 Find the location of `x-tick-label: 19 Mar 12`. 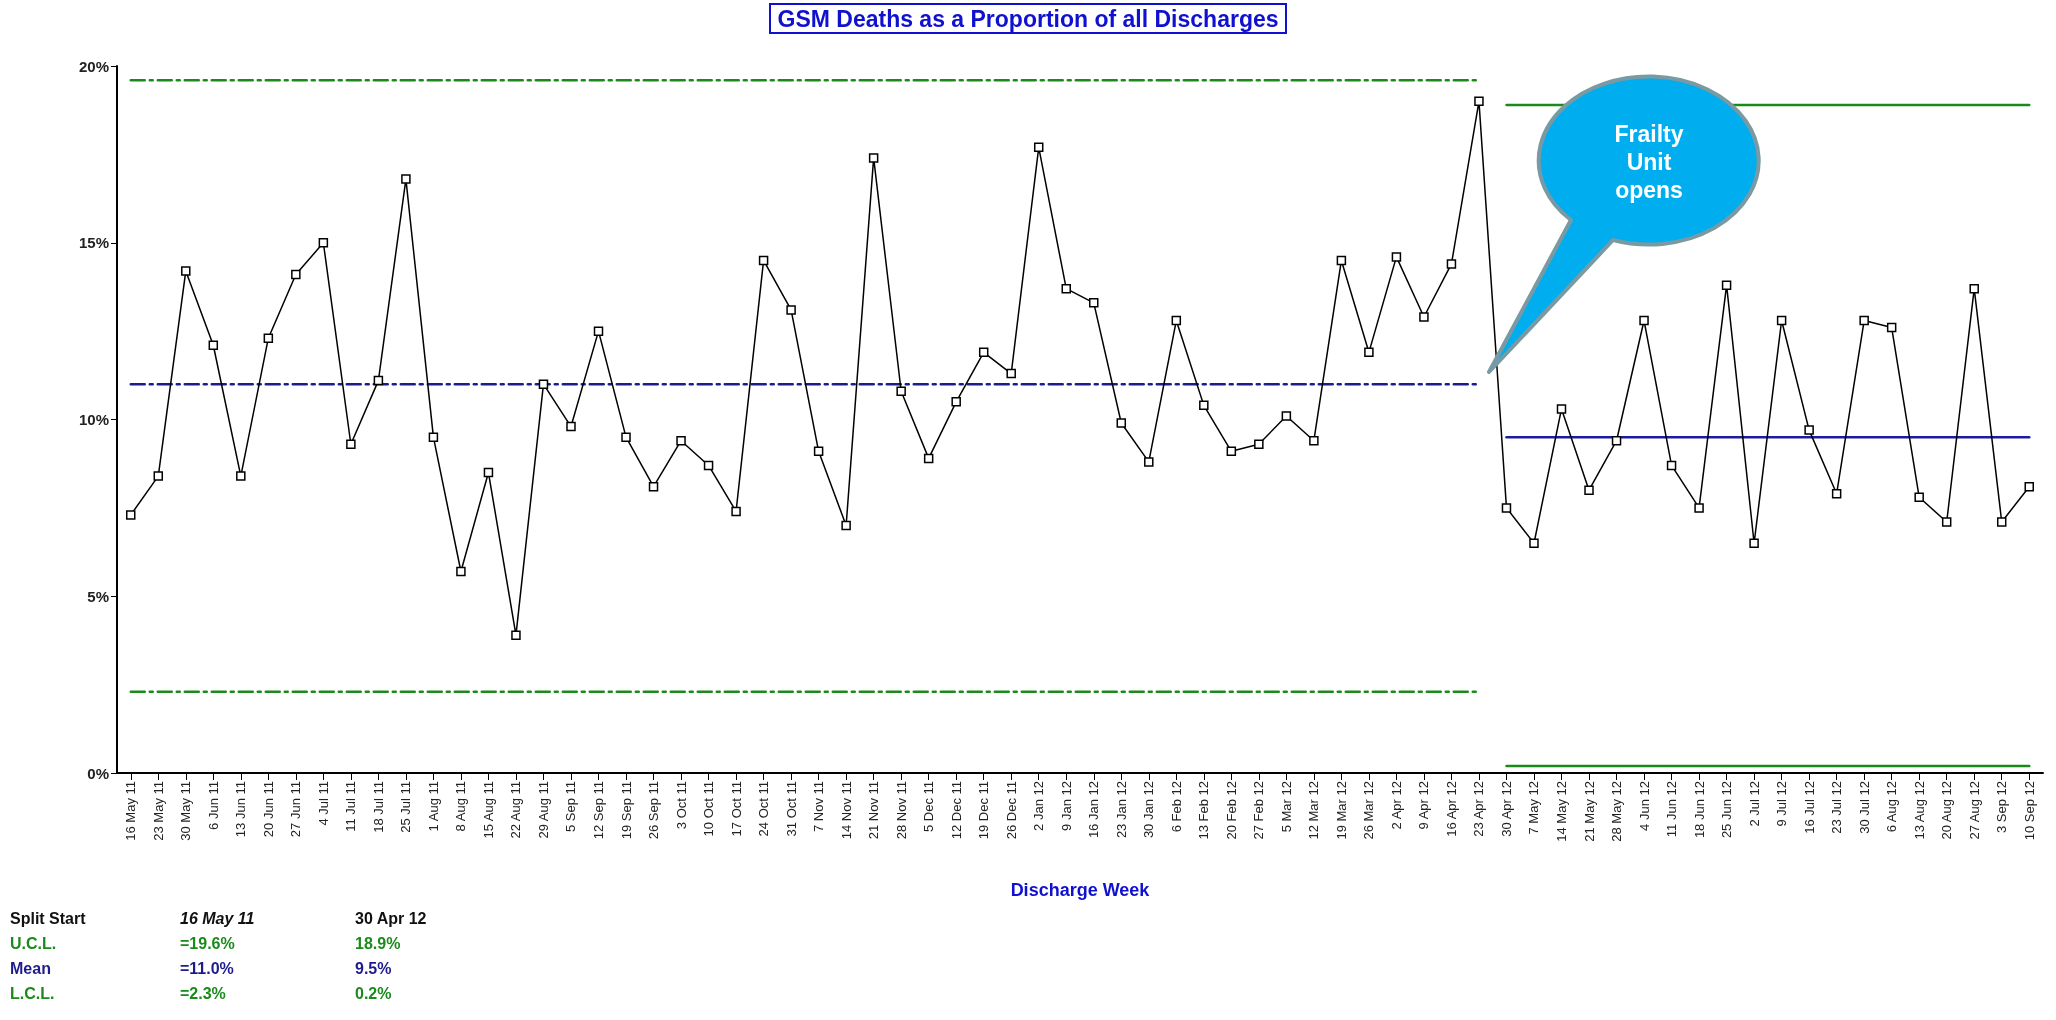

x-tick-label: 19 Mar 12 is located at coordinates (1341, 810).